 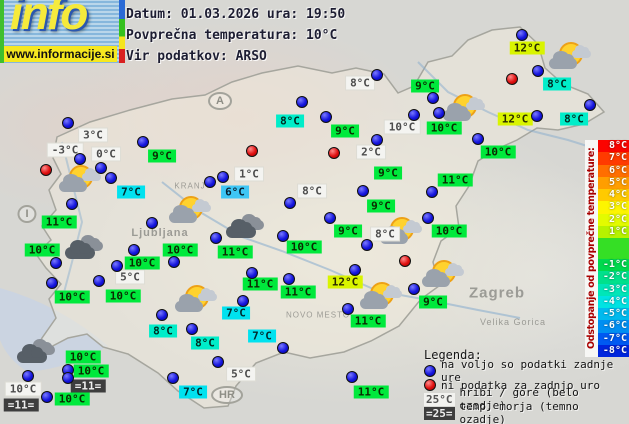 What do you see at coordinates (32, 353) in the screenshot?
I see `cloud-front-shape` at bounding box center [32, 353].